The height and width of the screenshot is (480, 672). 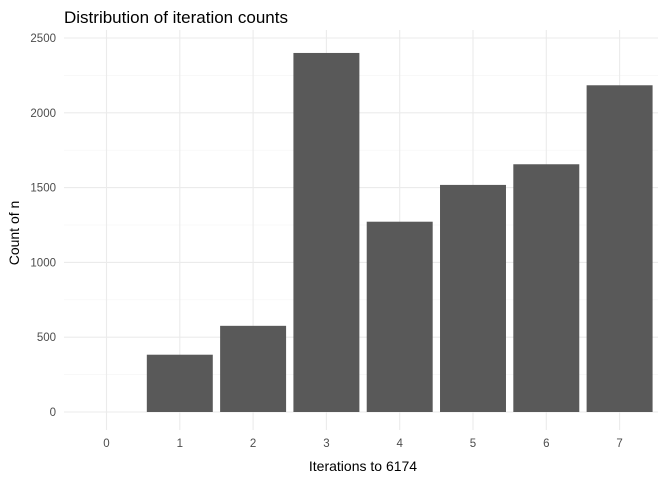 I want to click on y-tick-label: 500, so click(x=46, y=338).